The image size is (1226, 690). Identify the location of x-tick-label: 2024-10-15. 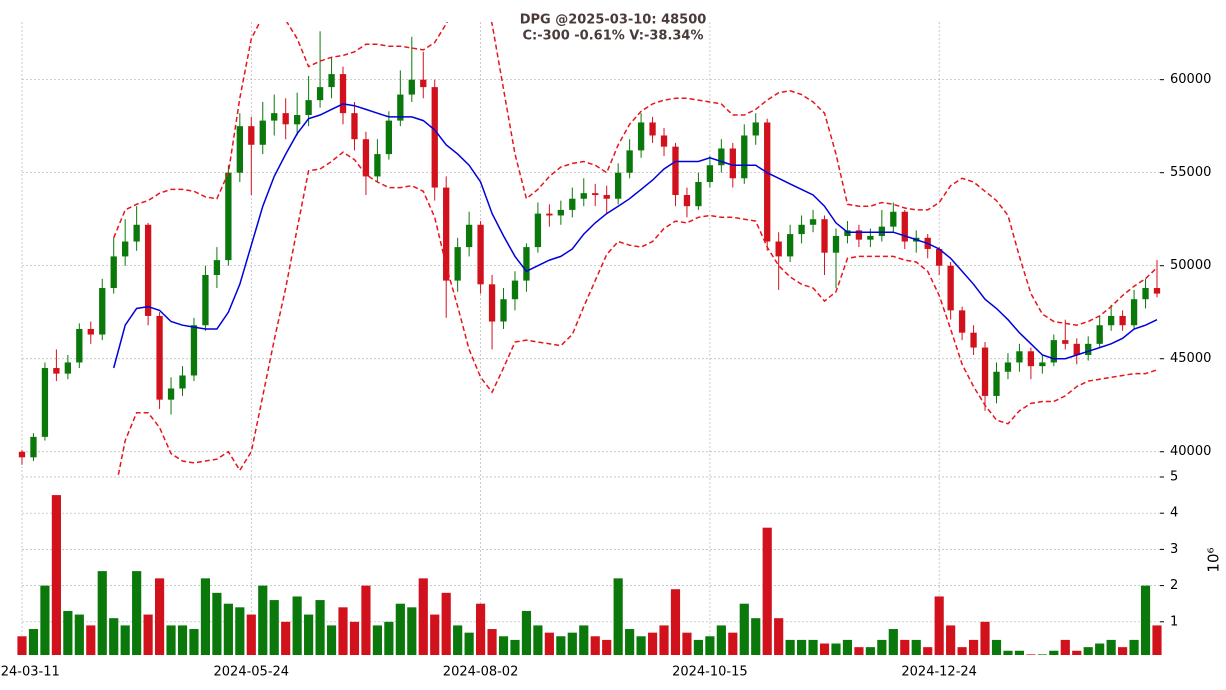
(710, 672).